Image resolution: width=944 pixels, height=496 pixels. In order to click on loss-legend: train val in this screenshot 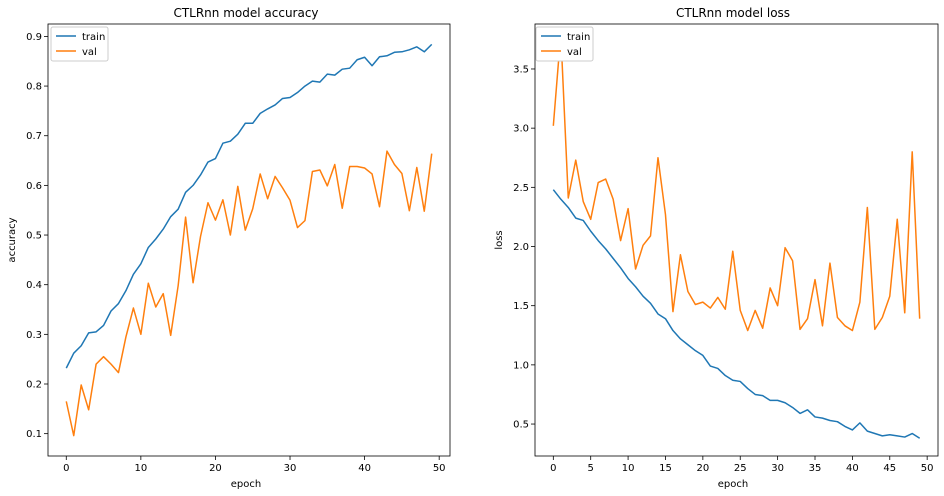, I will do `click(564, 44)`.